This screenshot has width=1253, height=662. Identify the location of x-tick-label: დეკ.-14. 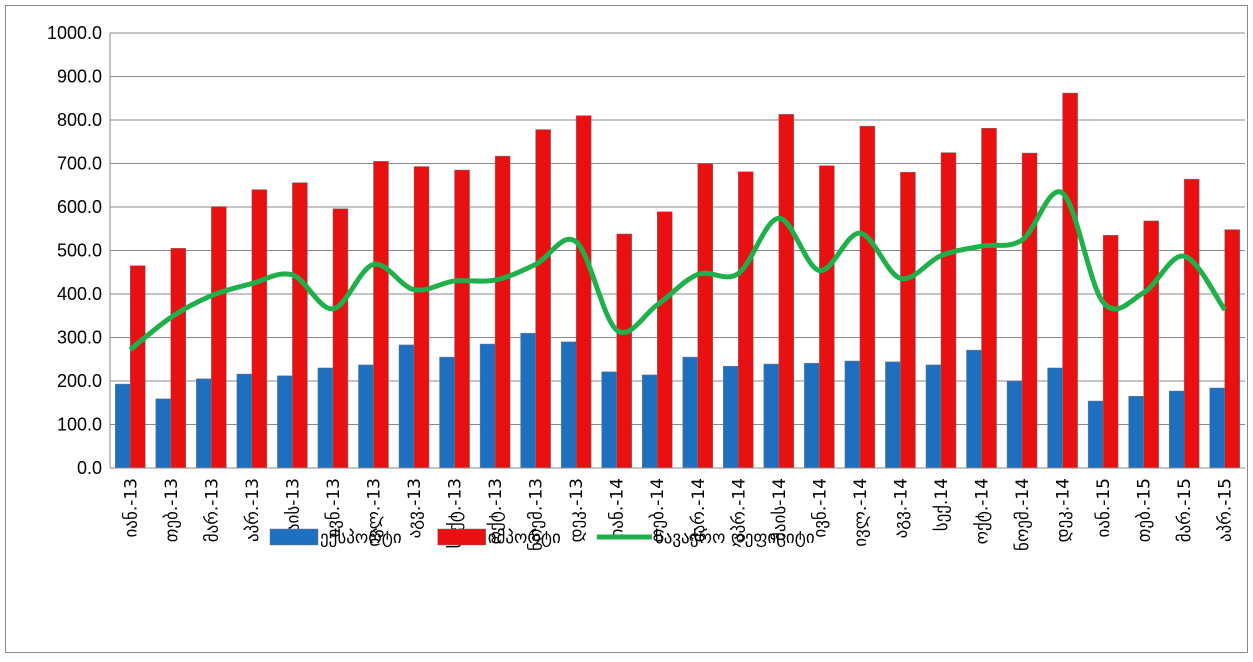
(1064, 510).